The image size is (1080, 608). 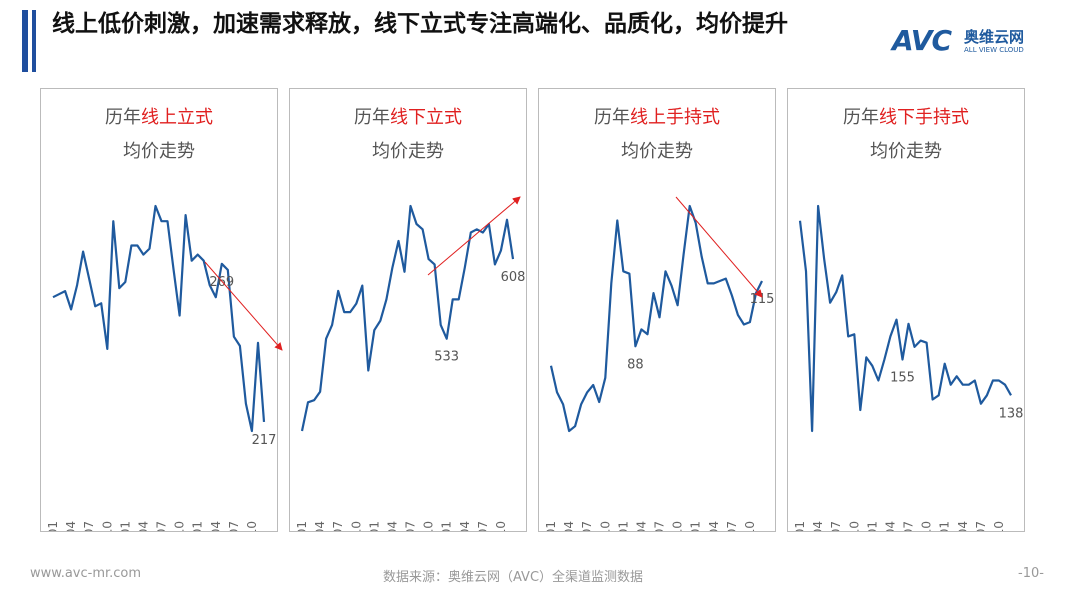 I want to click on logo: AVC 奥维云网 ALL VIEW CLOUD, so click(x=958, y=40).